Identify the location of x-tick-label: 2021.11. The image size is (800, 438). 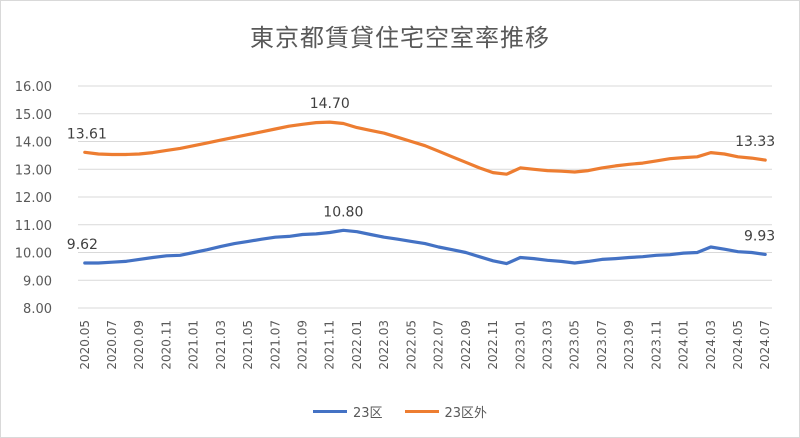
(330, 345).